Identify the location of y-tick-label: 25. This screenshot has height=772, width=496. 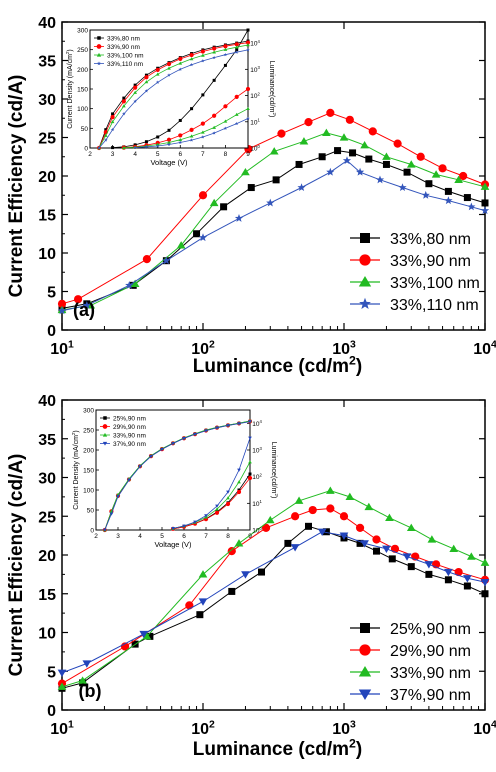
(47, 517).